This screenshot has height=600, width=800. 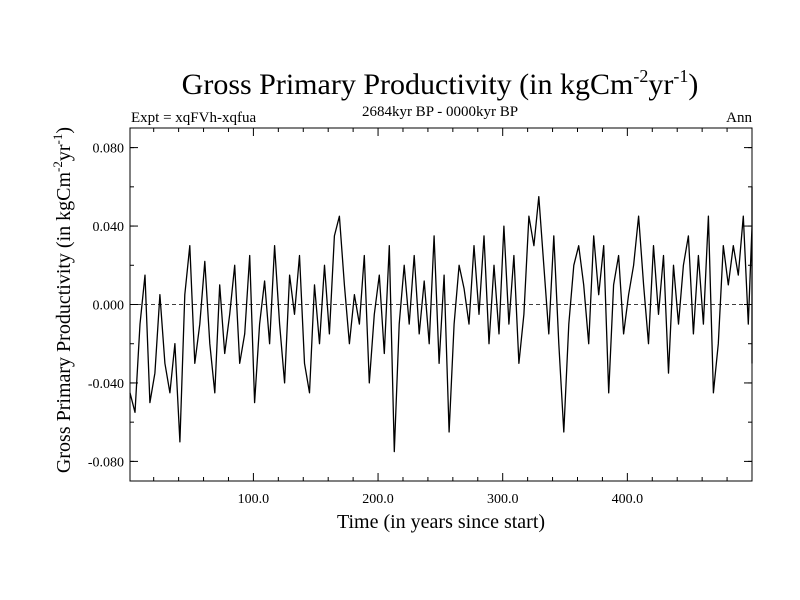 What do you see at coordinates (109, 306) in the screenshot?
I see `y-tick-label: 0.000` at bounding box center [109, 306].